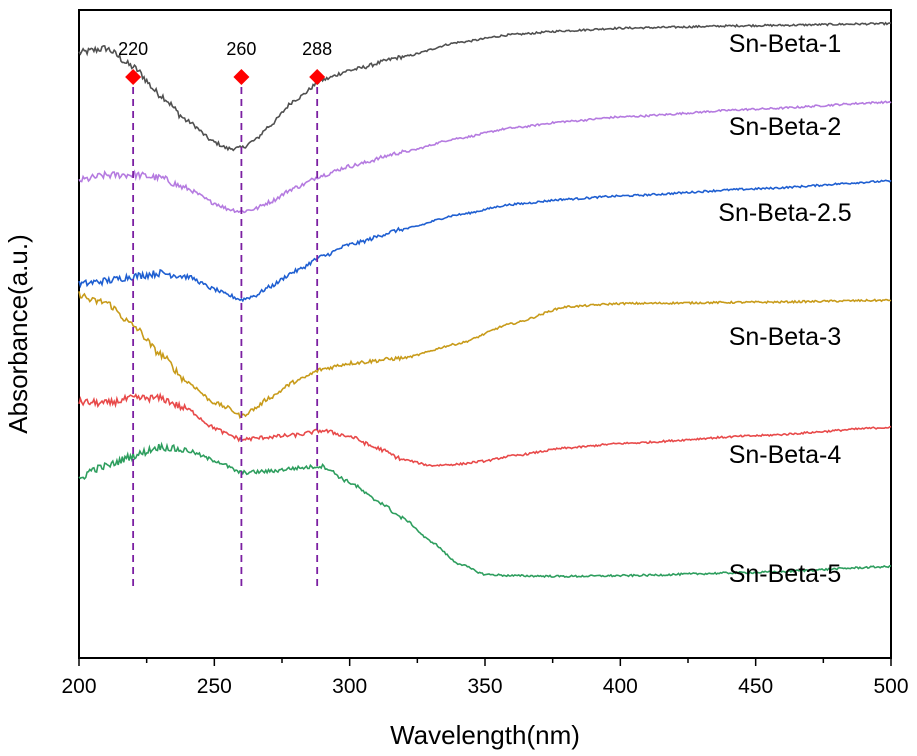 Image resolution: width=917 pixels, height=756 pixels. I want to click on x-tick-label: 200, so click(78, 686).